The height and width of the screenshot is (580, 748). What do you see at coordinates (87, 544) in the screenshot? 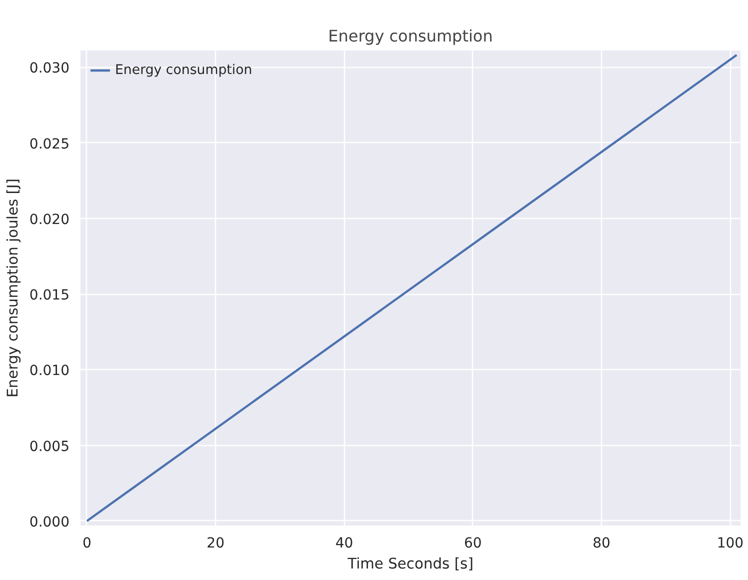
I see `x-tick-label: 0` at bounding box center [87, 544].